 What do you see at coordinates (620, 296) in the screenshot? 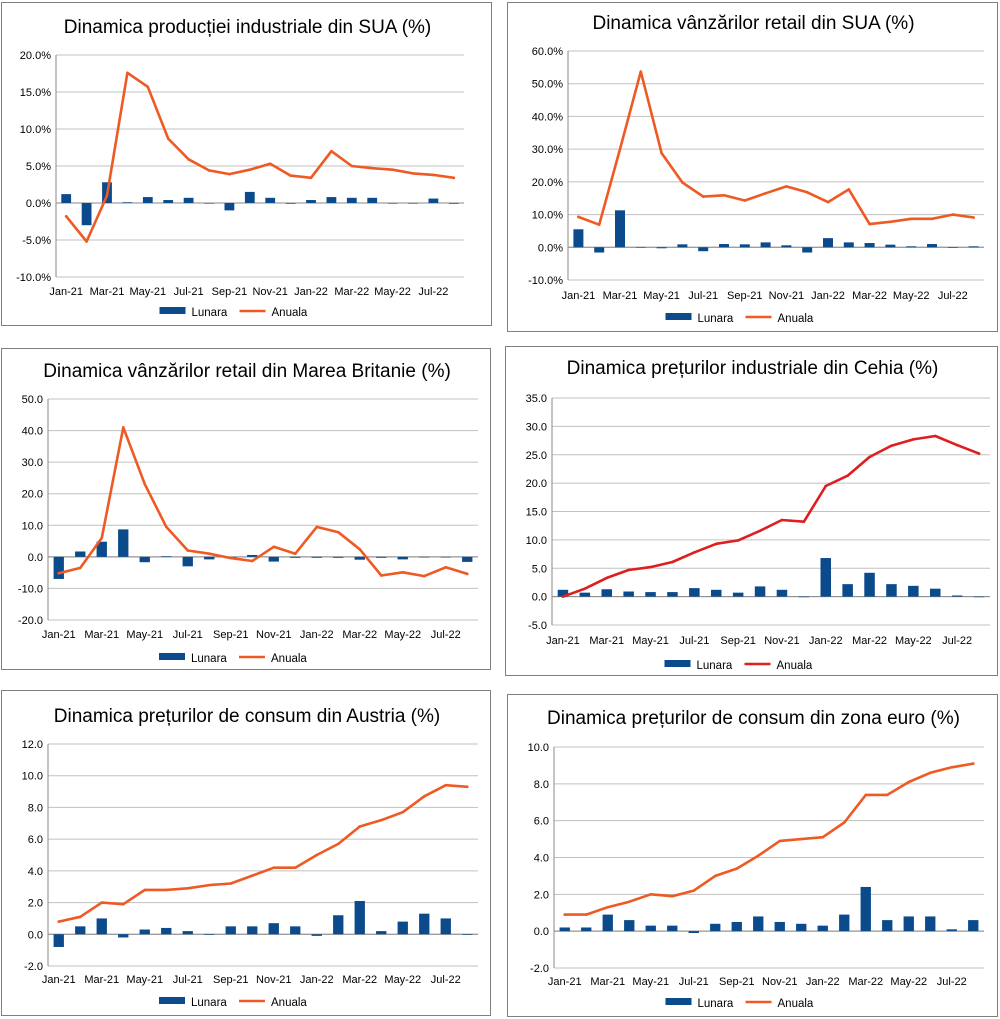
I see `x-tick-label: Mar-21` at bounding box center [620, 296].